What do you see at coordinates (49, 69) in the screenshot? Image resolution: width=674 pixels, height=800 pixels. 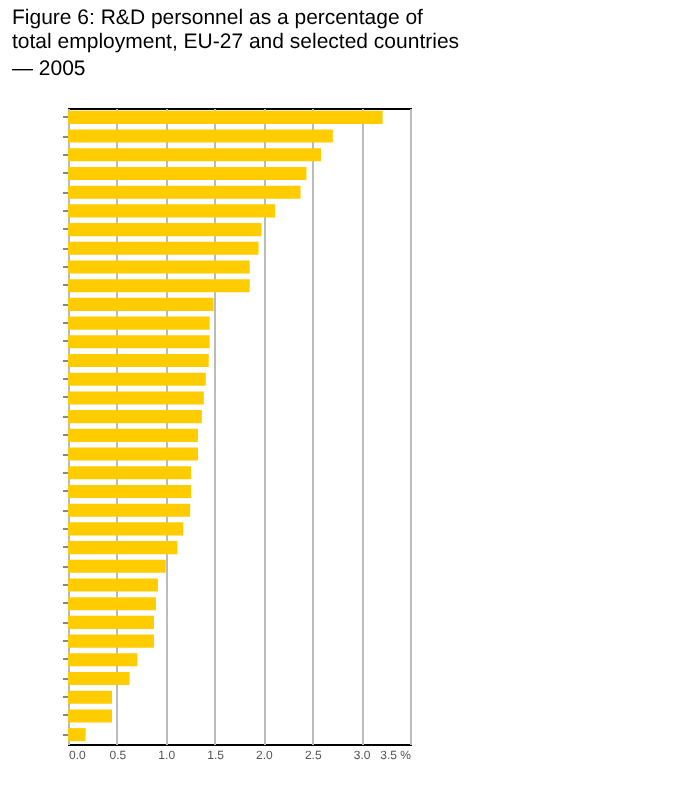 I see `chart-subtitle: — 2005` at bounding box center [49, 69].